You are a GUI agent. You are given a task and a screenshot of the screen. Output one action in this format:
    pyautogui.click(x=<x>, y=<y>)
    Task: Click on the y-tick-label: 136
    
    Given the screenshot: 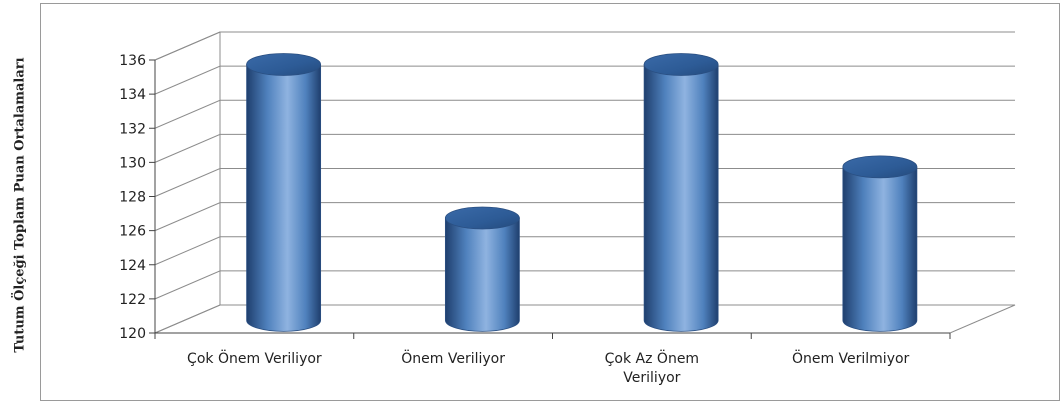 What is the action you would take?
    pyautogui.click(x=132, y=61)
    